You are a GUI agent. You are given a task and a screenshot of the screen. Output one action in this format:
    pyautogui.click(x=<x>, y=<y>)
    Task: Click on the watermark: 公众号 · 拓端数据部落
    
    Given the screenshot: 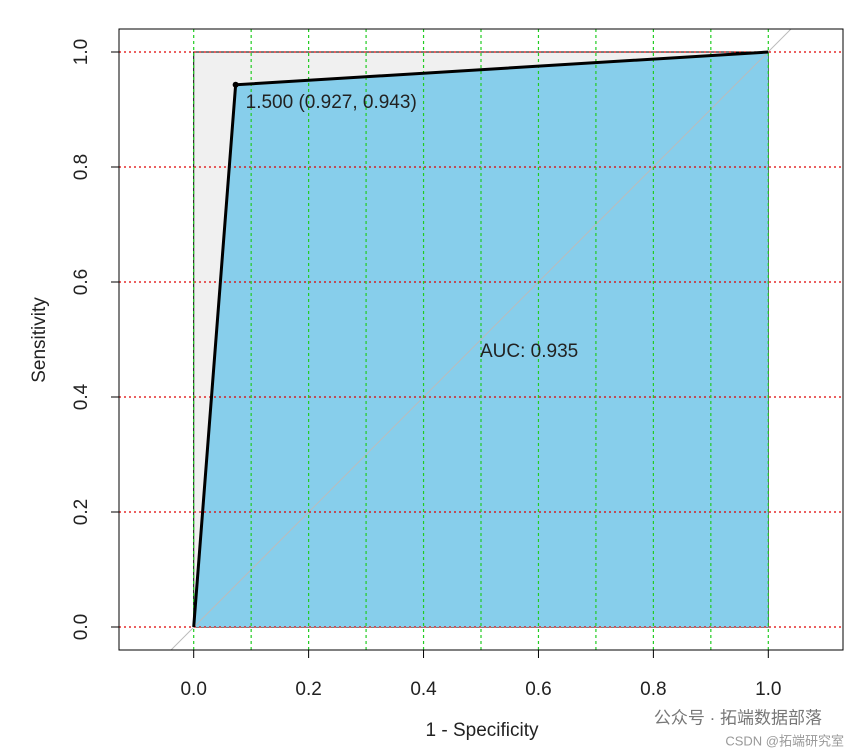 What is the action you would take?
    pyautogui.click(x=738, y=717)
    